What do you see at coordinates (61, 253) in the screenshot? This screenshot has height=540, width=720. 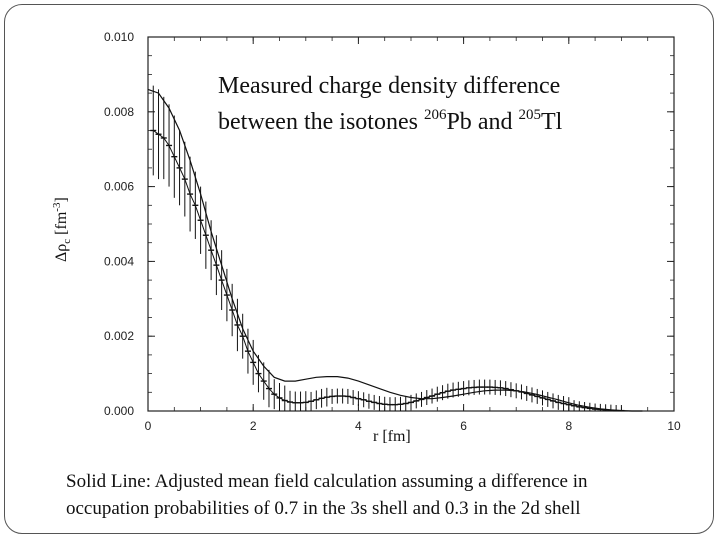 I see `ylabel-symbol: Δρ` at bounding box center [61, 253].